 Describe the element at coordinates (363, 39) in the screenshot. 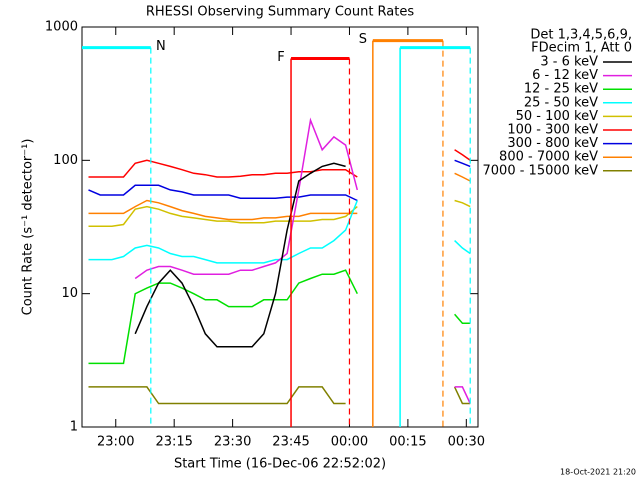

I see `flag-label: S` at that location.